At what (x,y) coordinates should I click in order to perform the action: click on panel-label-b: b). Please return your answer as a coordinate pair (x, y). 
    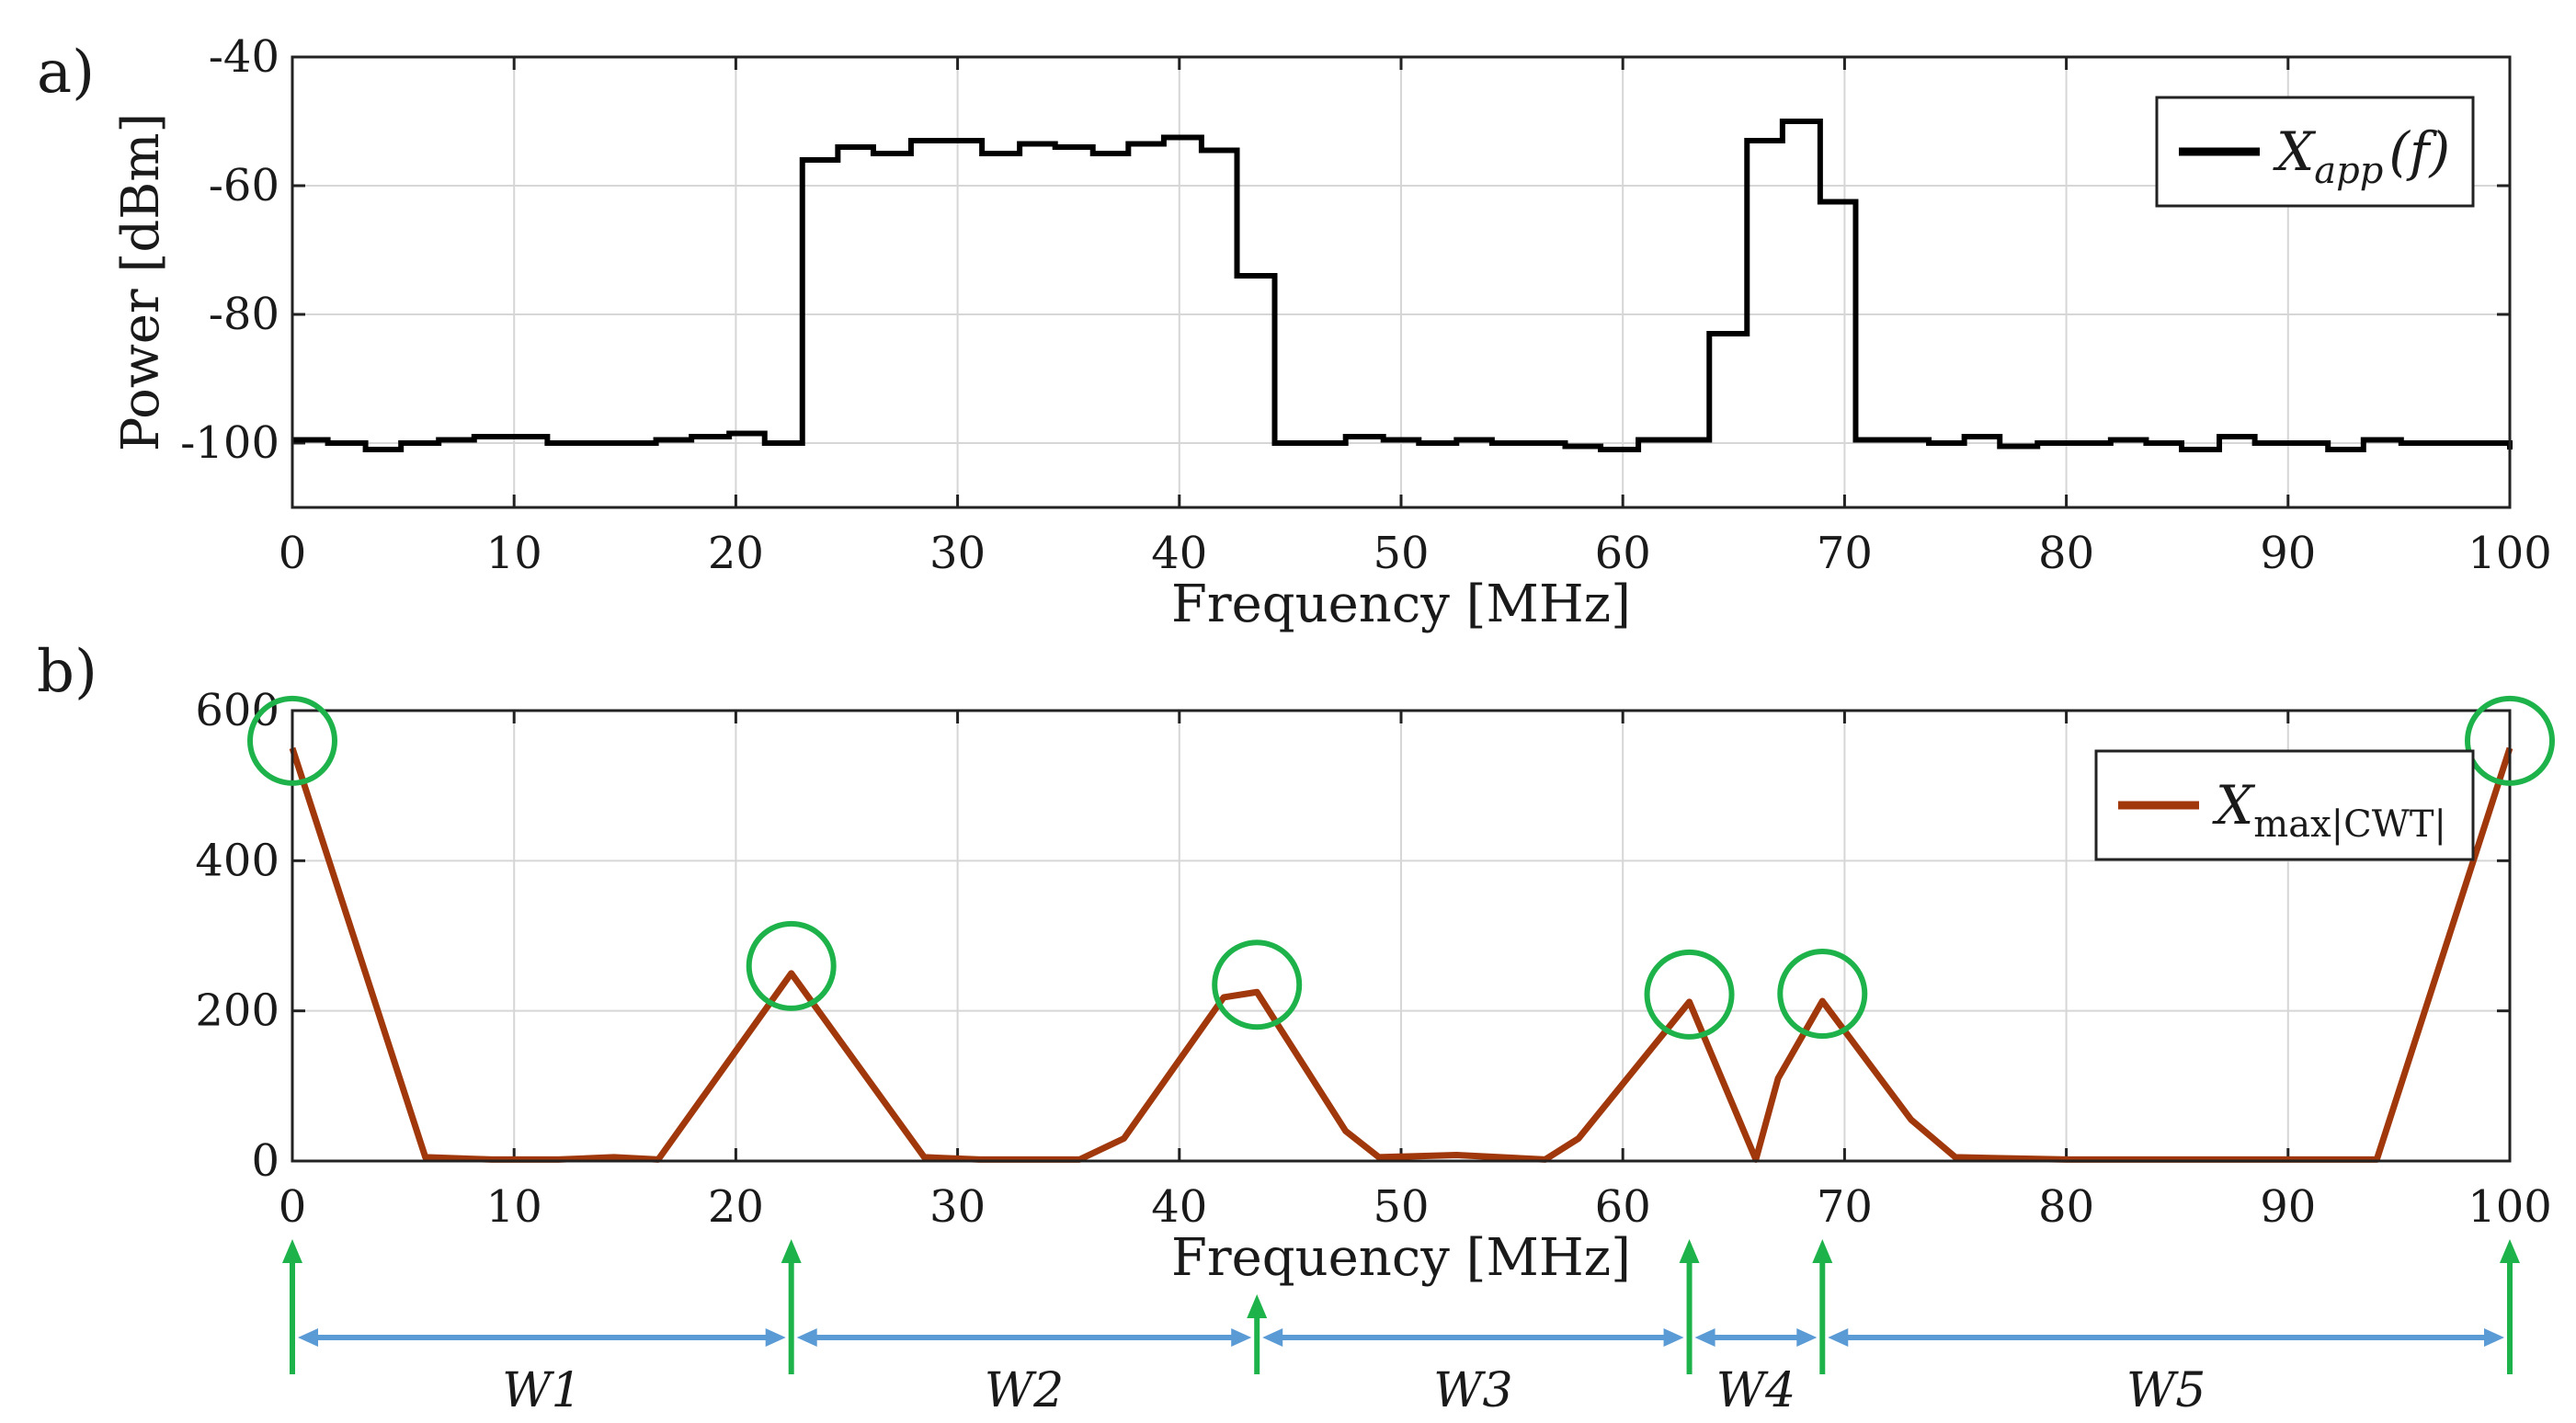
    Looking at the image, I should click on (67, 672).